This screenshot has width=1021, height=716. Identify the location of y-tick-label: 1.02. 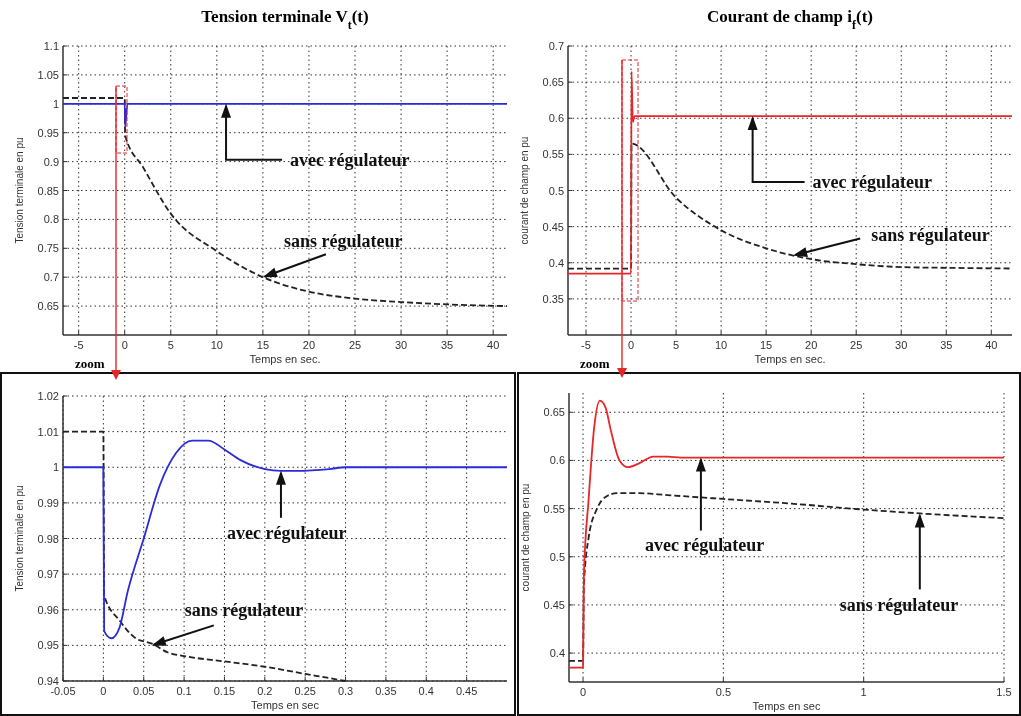
(48, 396).